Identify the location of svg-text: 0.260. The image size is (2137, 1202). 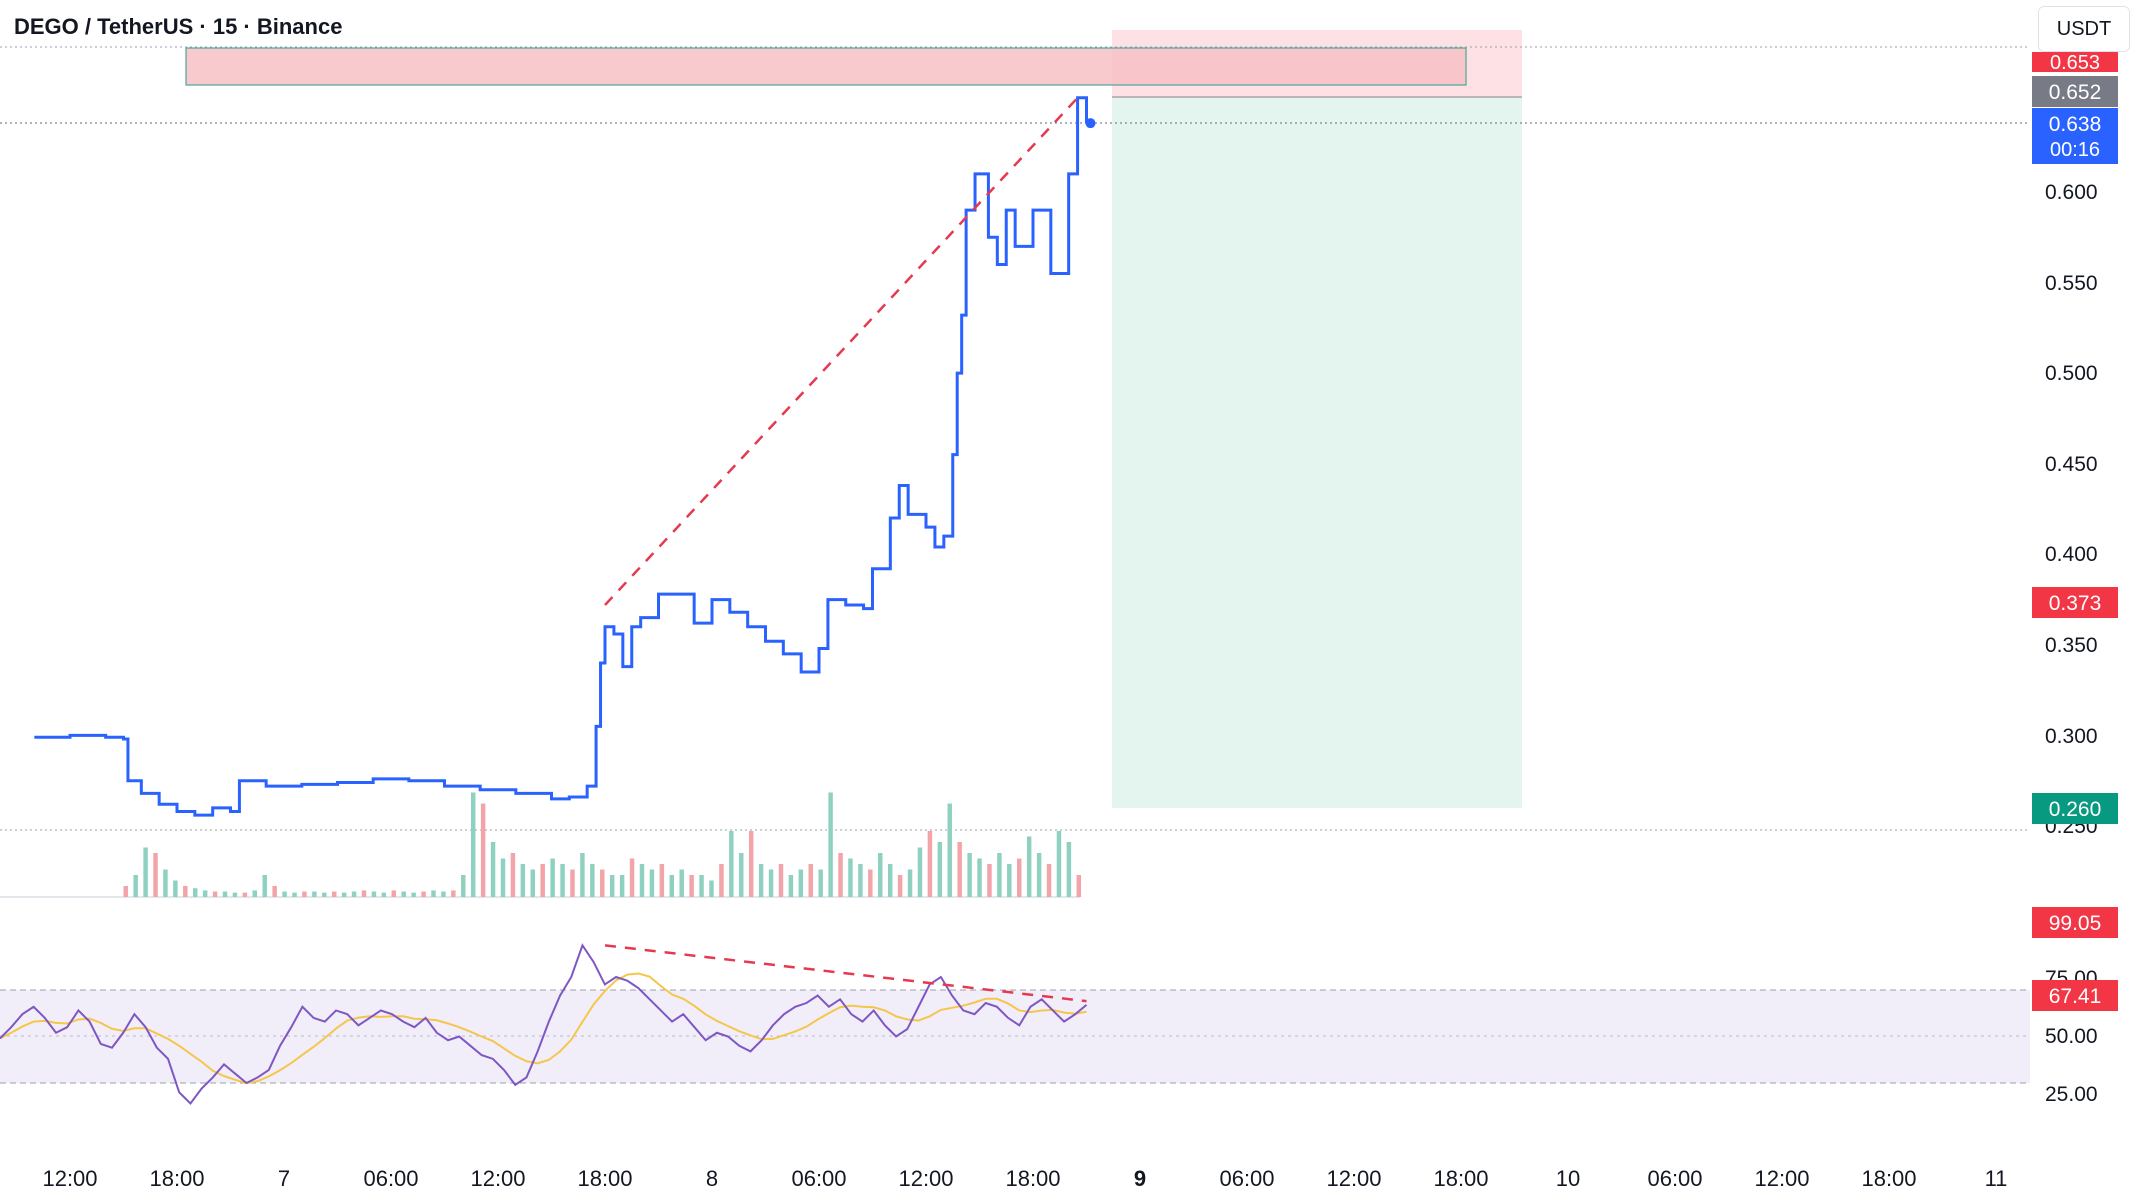
(2075, 809).